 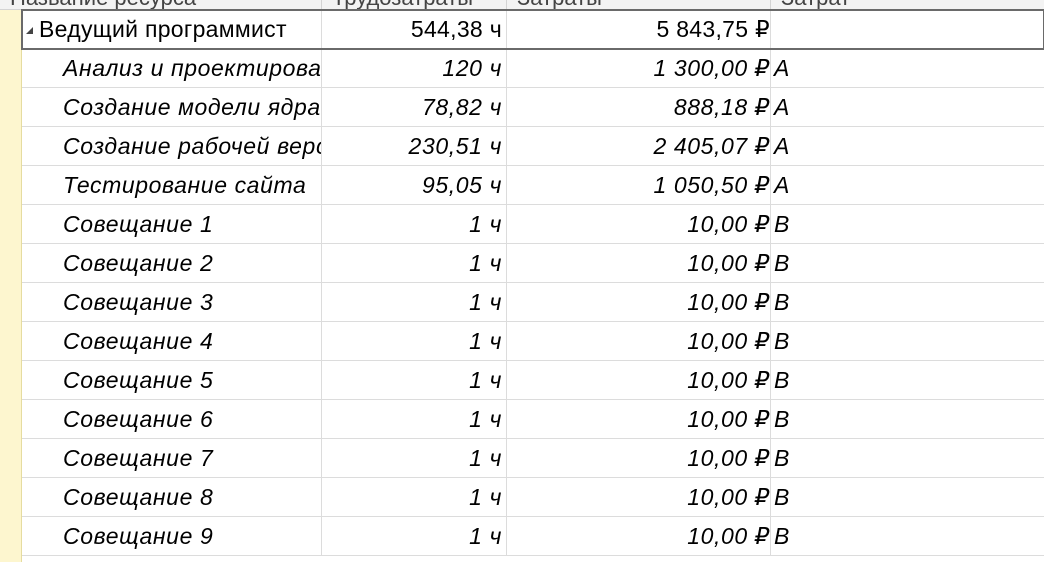 I want to click on summary-row: Ведущий программист 544,38 ч 5 843,75 ₽, so click(x=532, y=29).